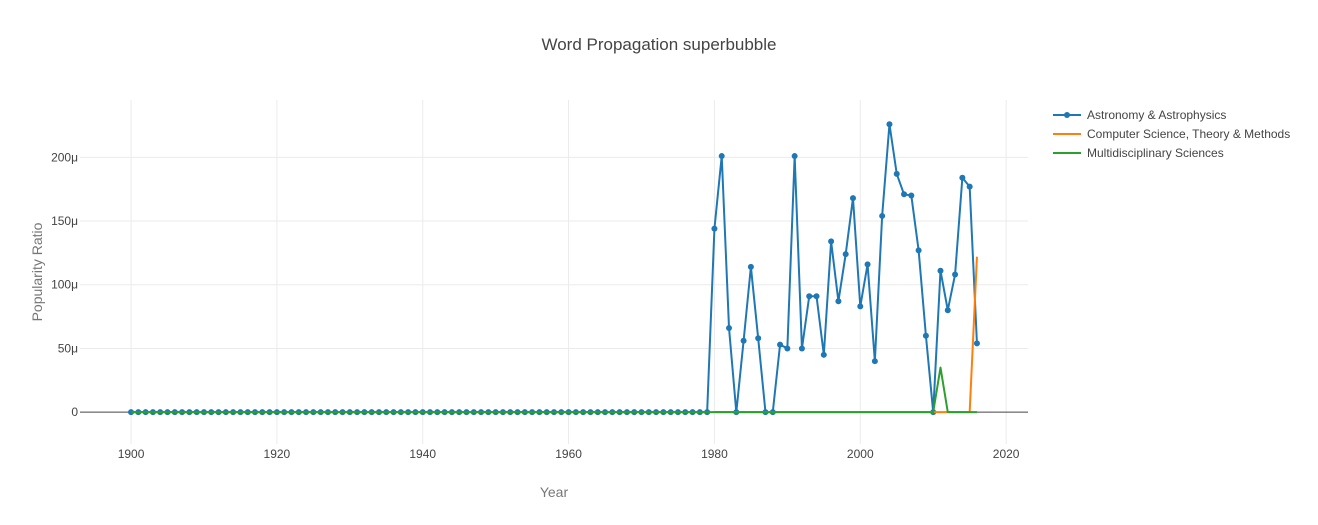 This screenshot has width=1318, height=525. Describe the element at coordinates (68, 348) in the screenshot. I see `y-tick-label: 50μ` at that location.